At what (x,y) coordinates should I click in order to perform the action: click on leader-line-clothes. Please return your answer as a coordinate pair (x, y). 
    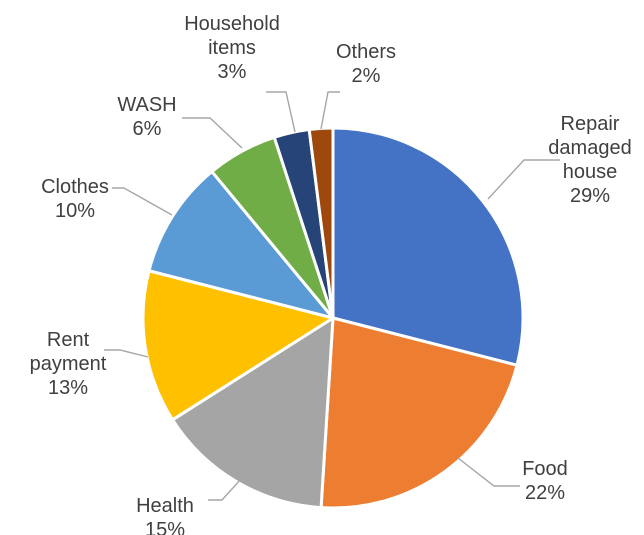
    Looking at the image, I should click on (142, 201).